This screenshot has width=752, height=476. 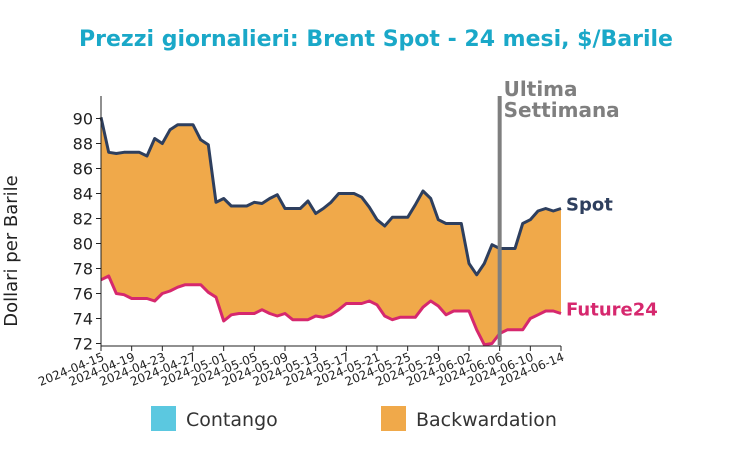 What do you see at coordinates (83, 294) in the screenshot?
I see `y-tick-label: 76` at bounding box center [83, 294].